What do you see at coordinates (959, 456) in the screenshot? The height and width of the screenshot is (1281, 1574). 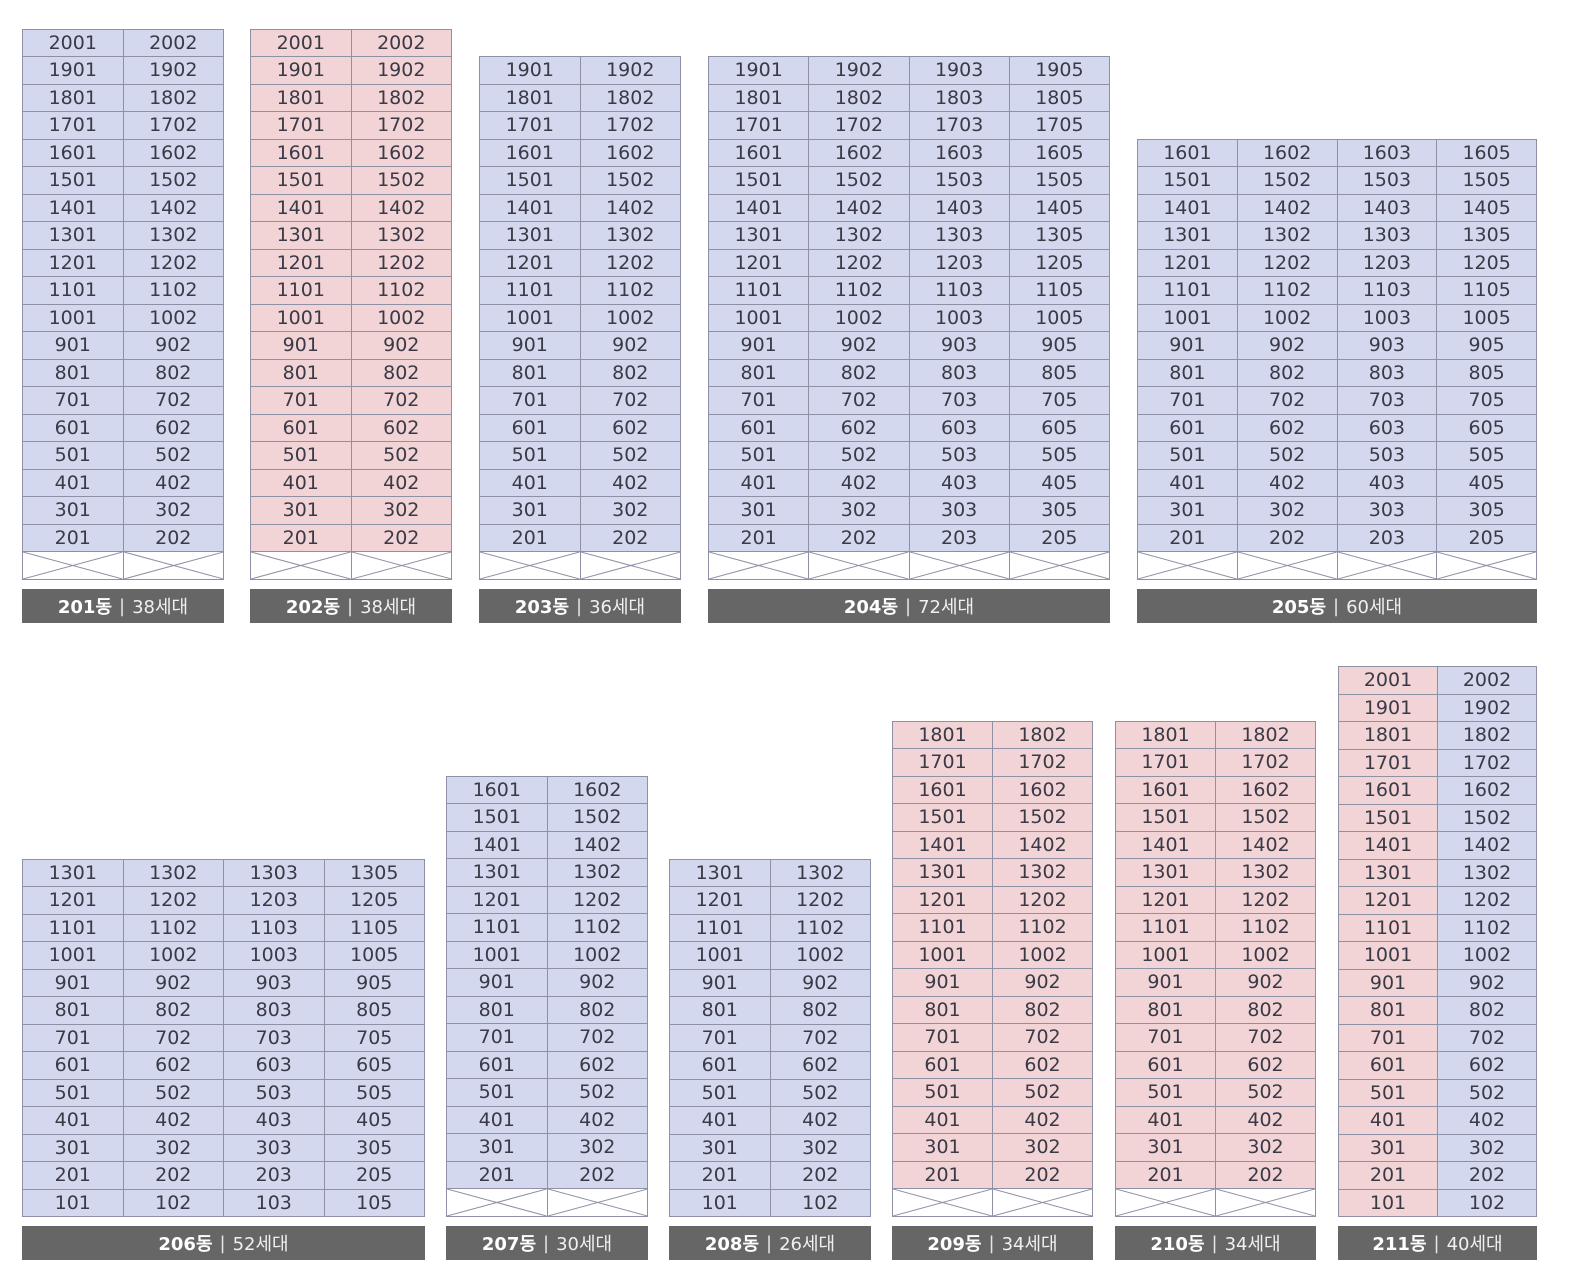 I see `unit-cell: 503` at bounding box center [959, 456].